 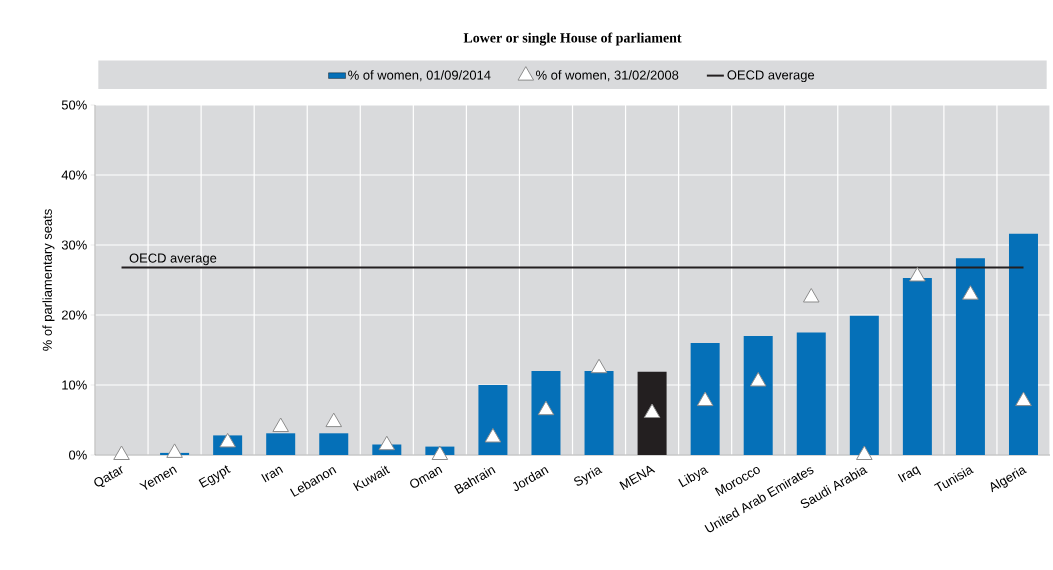 What do you see at coordinates (74, 105) in the screenshot?
I see `y-tick-label: 50%` at bounding box center [74, 105].